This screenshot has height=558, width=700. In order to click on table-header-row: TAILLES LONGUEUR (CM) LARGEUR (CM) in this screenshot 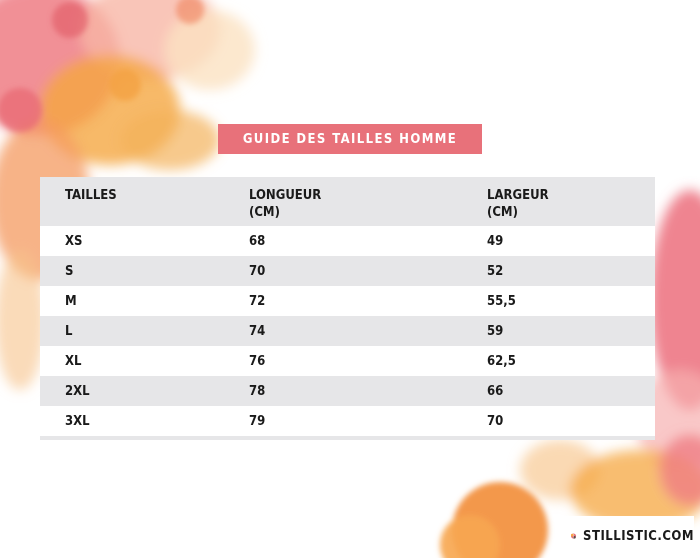, I will do `click(347, 201)`.